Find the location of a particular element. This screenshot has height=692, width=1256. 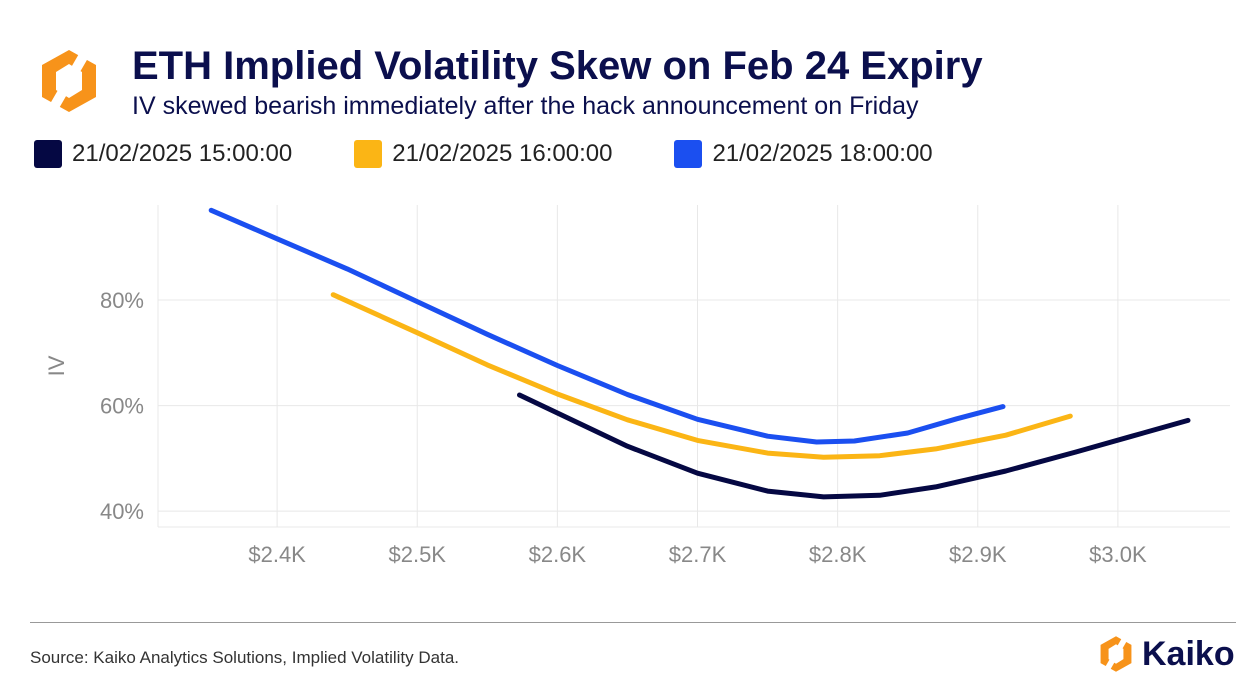

x-tick-label: $2.9K is located at coordinates (978, 554).